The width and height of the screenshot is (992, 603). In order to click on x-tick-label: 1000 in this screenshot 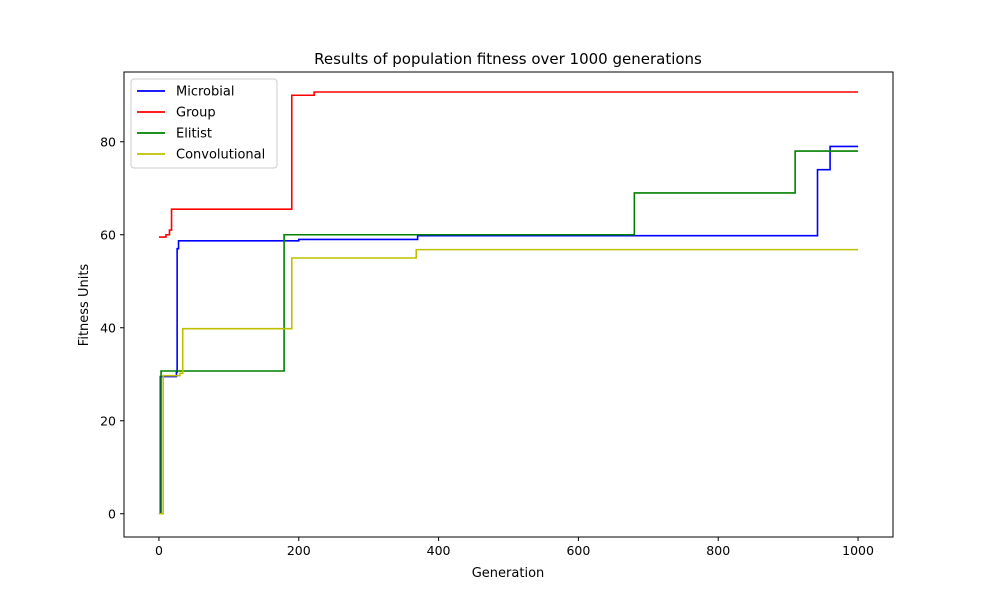, I will do `click(858, 550)`.